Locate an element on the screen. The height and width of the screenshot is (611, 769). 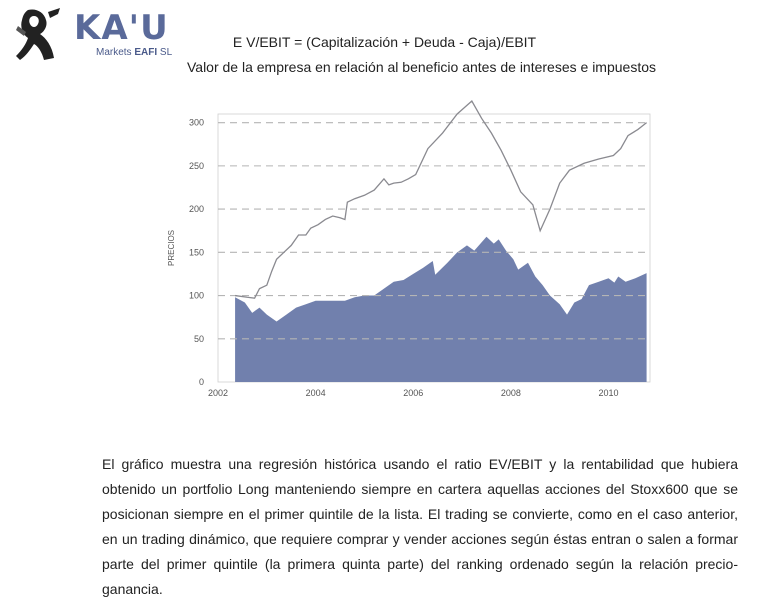
y-axis-label: PRECIOS is located at coordinates (171, 248).